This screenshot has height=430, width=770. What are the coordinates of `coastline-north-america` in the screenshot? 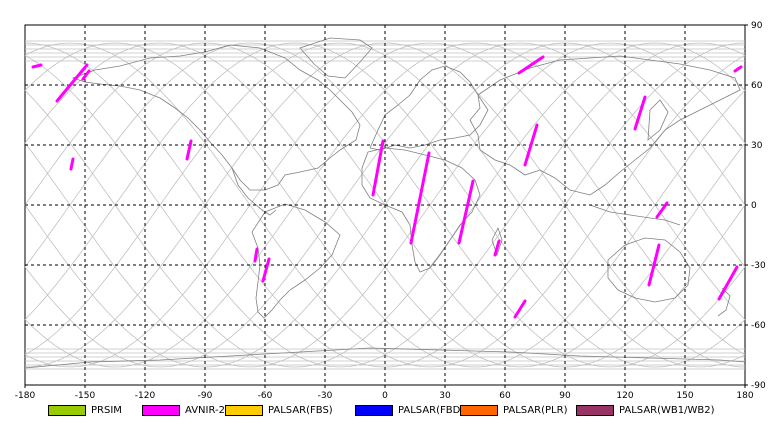 It's located at (216, 117).